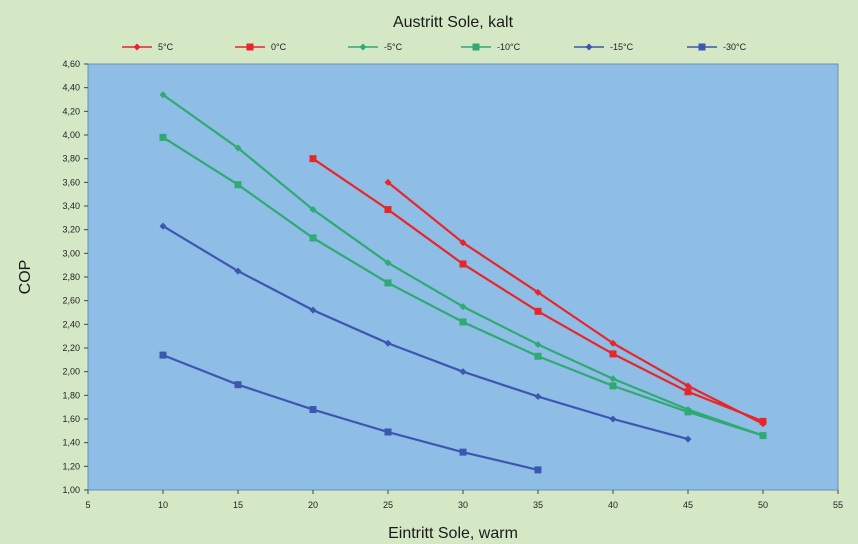 Image resolution: width=858 pixels, height=544 pixels. What do you see at coordinates (71, 324) in the screenshot?
I see `y-tick-label: 2,40` at bounding box center [71, 324].